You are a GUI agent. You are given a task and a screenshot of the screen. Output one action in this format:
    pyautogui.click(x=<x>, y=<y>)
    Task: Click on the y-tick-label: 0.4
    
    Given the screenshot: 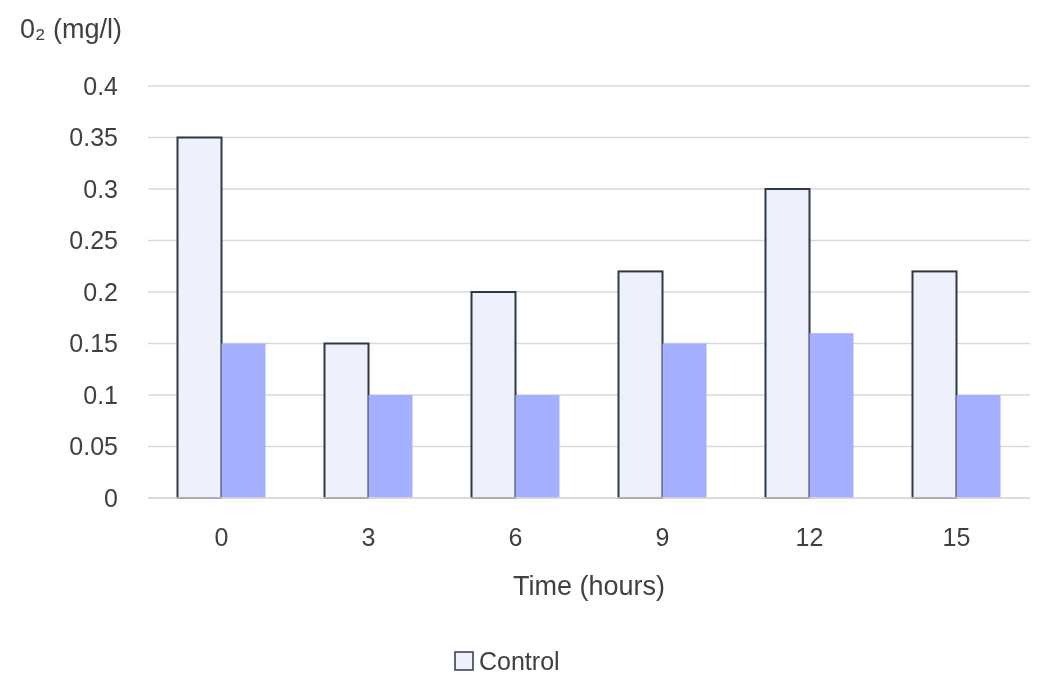 What is the action you would take?
    pyautogui.click(x=101, y=85)
    